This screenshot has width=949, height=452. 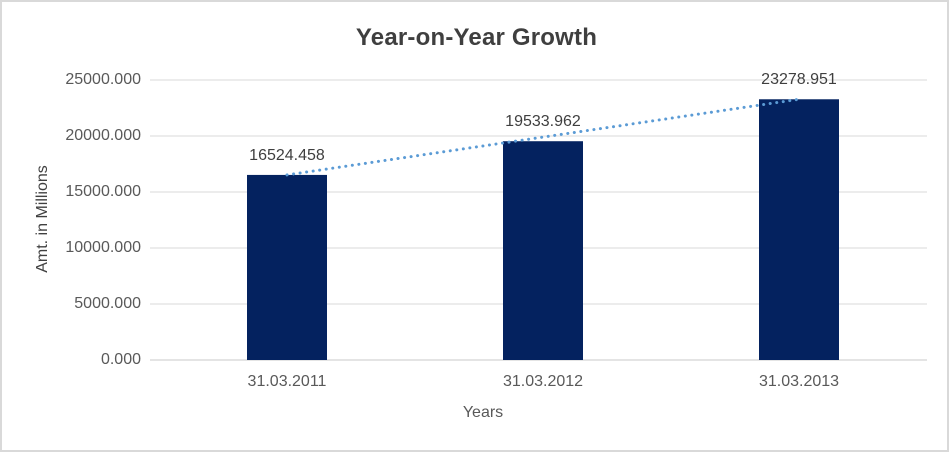 What do you see at coordinates (799, 80) in the screenshot?
I see `bar-value-label: 23278.951` at bounding box center [799, 80].